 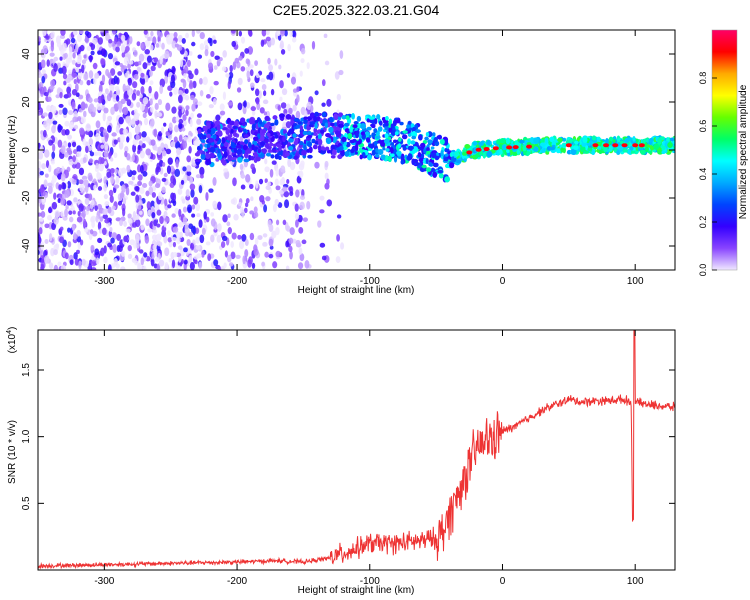 What do you see at coordinates (237, 281) in the screenshot?
I see `spectrogram-x-tick-label: -200` at bounding box center [237, 281].